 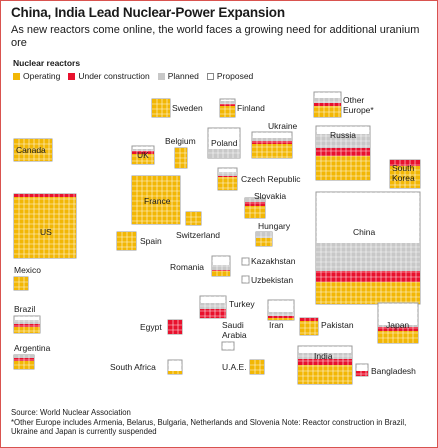 What do you see at coordinates (272, 280) in the screenshot?
I see `label-uzbekistan: Uzbekistan` at bounding box center [272, 280].